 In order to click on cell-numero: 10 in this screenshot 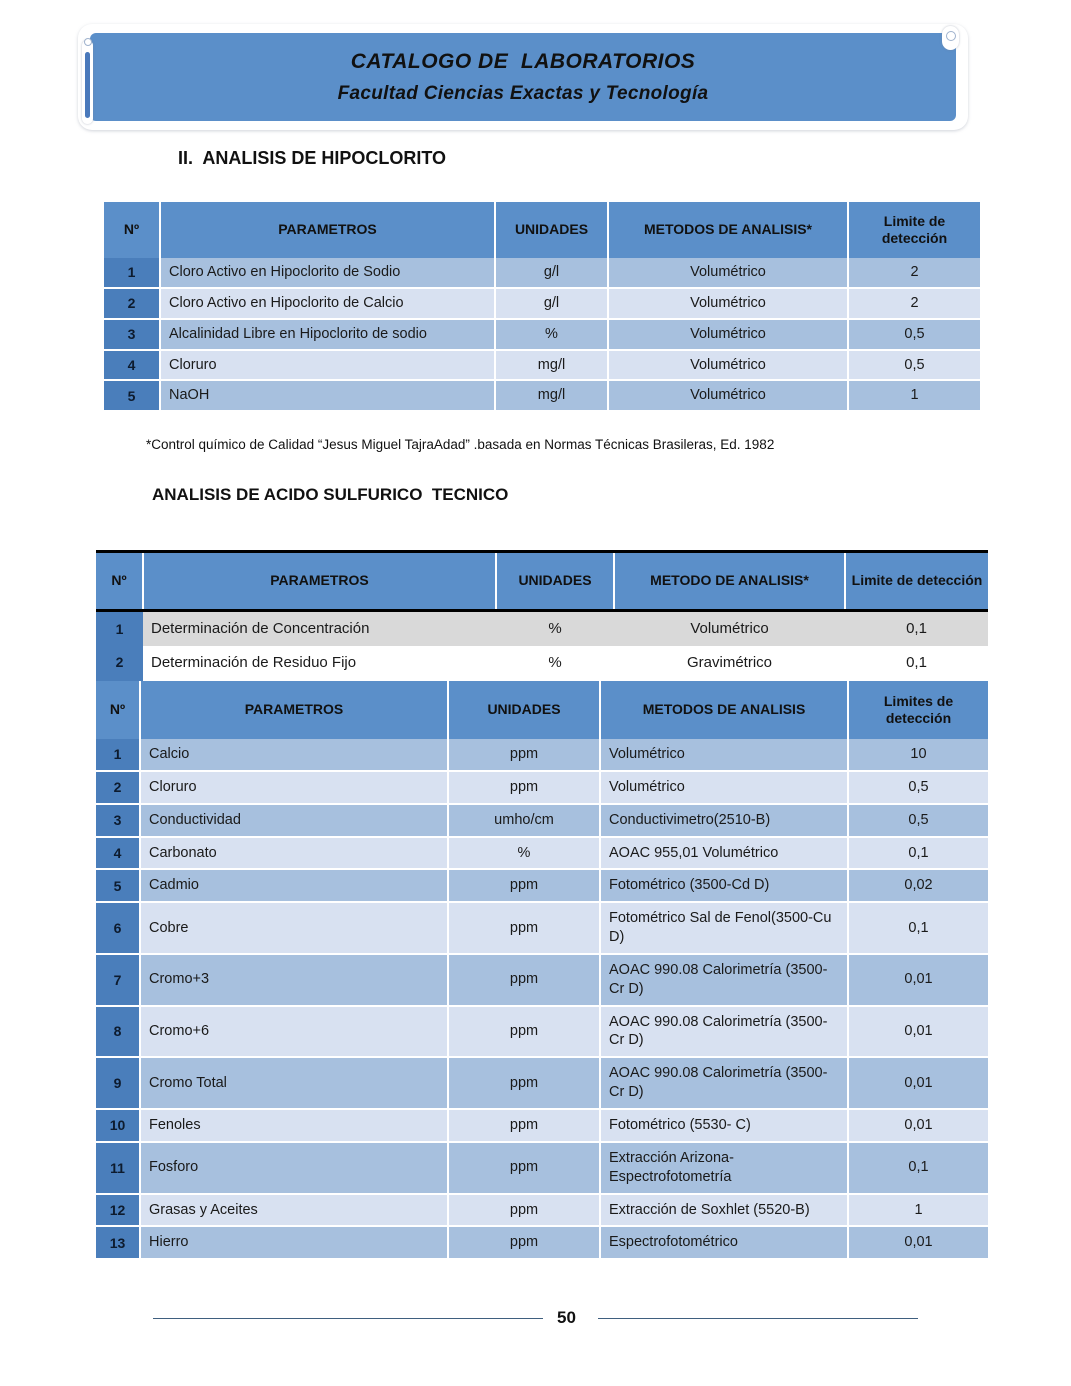, I will do `click(118, 1125)`.